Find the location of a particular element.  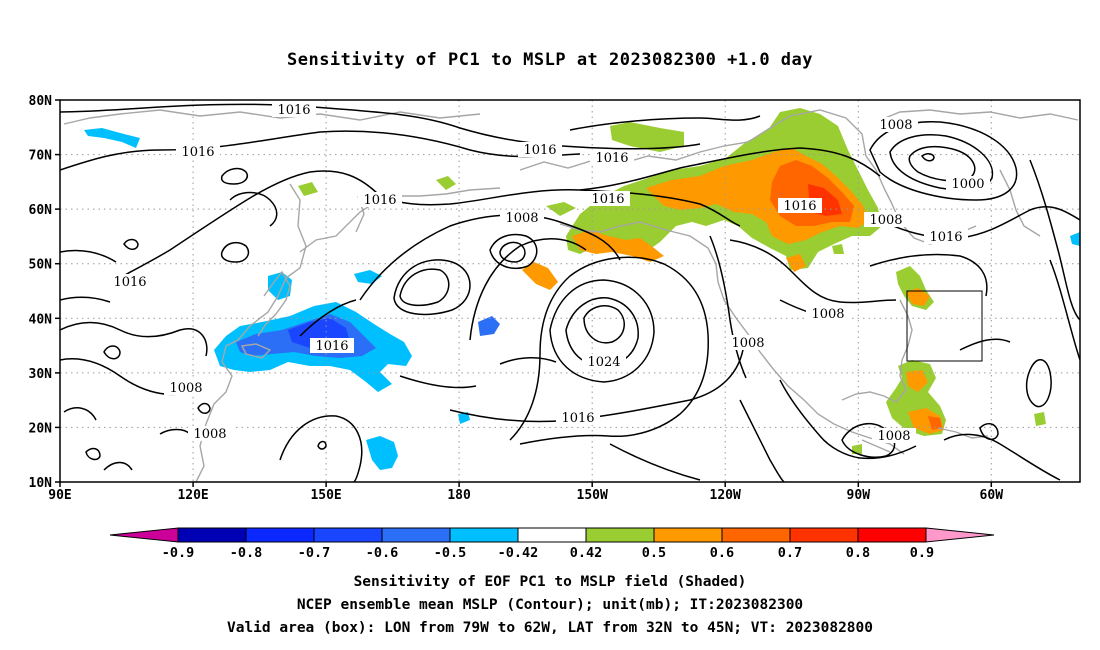

longitude-labels: 90E 120E 150E 180 150W 120W 90W 60W is located at coordinates (525, 495).